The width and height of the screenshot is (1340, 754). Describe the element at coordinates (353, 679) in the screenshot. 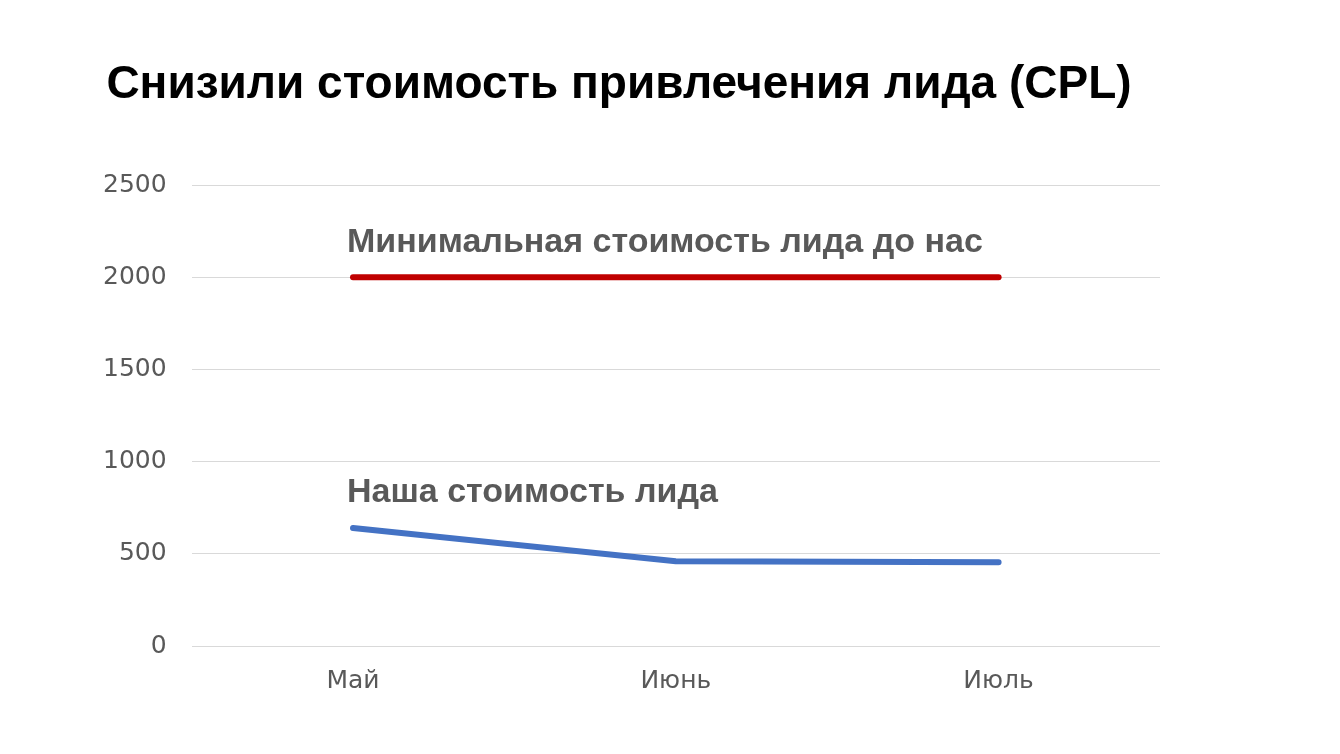

I see `x-tick-label: Май` at that location.